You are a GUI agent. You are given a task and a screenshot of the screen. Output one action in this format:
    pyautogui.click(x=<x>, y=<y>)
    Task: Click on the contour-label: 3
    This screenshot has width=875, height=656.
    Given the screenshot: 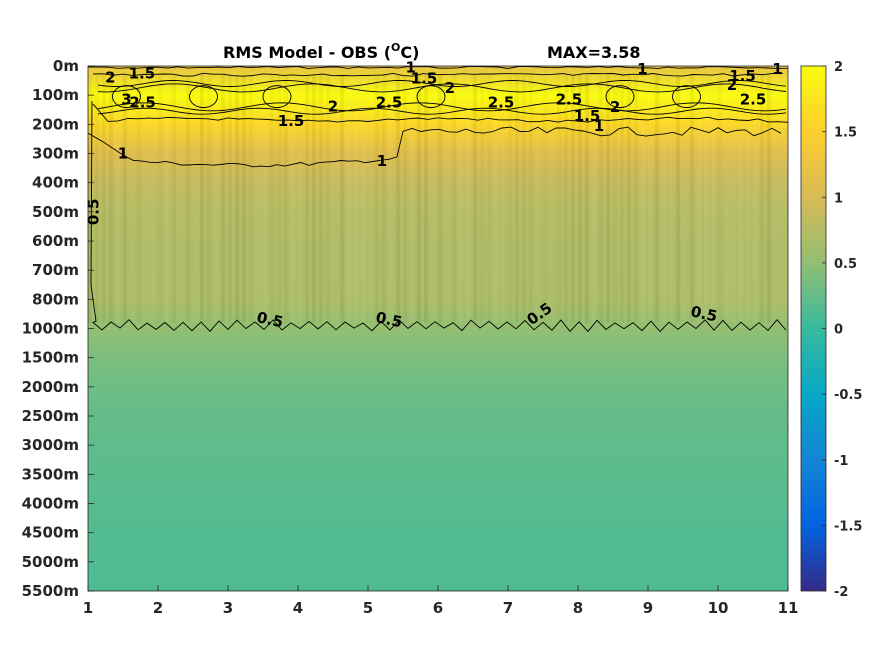 What is the action you would take?
    pyautogui.click(x=126, y=100)
    